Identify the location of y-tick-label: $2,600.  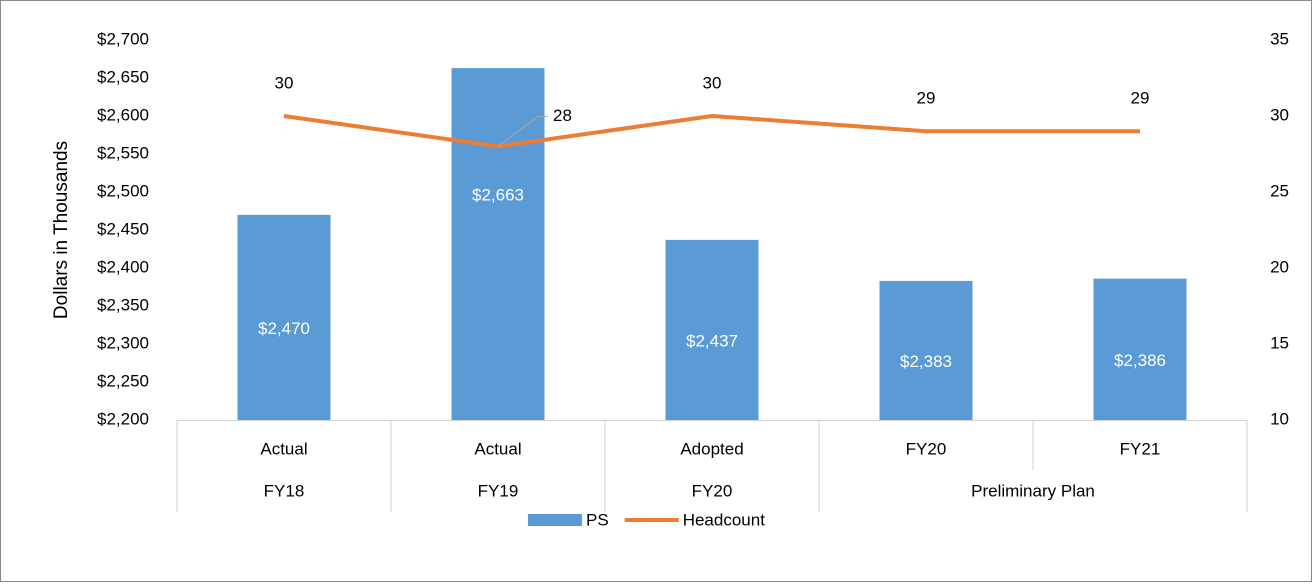
(123, 114).